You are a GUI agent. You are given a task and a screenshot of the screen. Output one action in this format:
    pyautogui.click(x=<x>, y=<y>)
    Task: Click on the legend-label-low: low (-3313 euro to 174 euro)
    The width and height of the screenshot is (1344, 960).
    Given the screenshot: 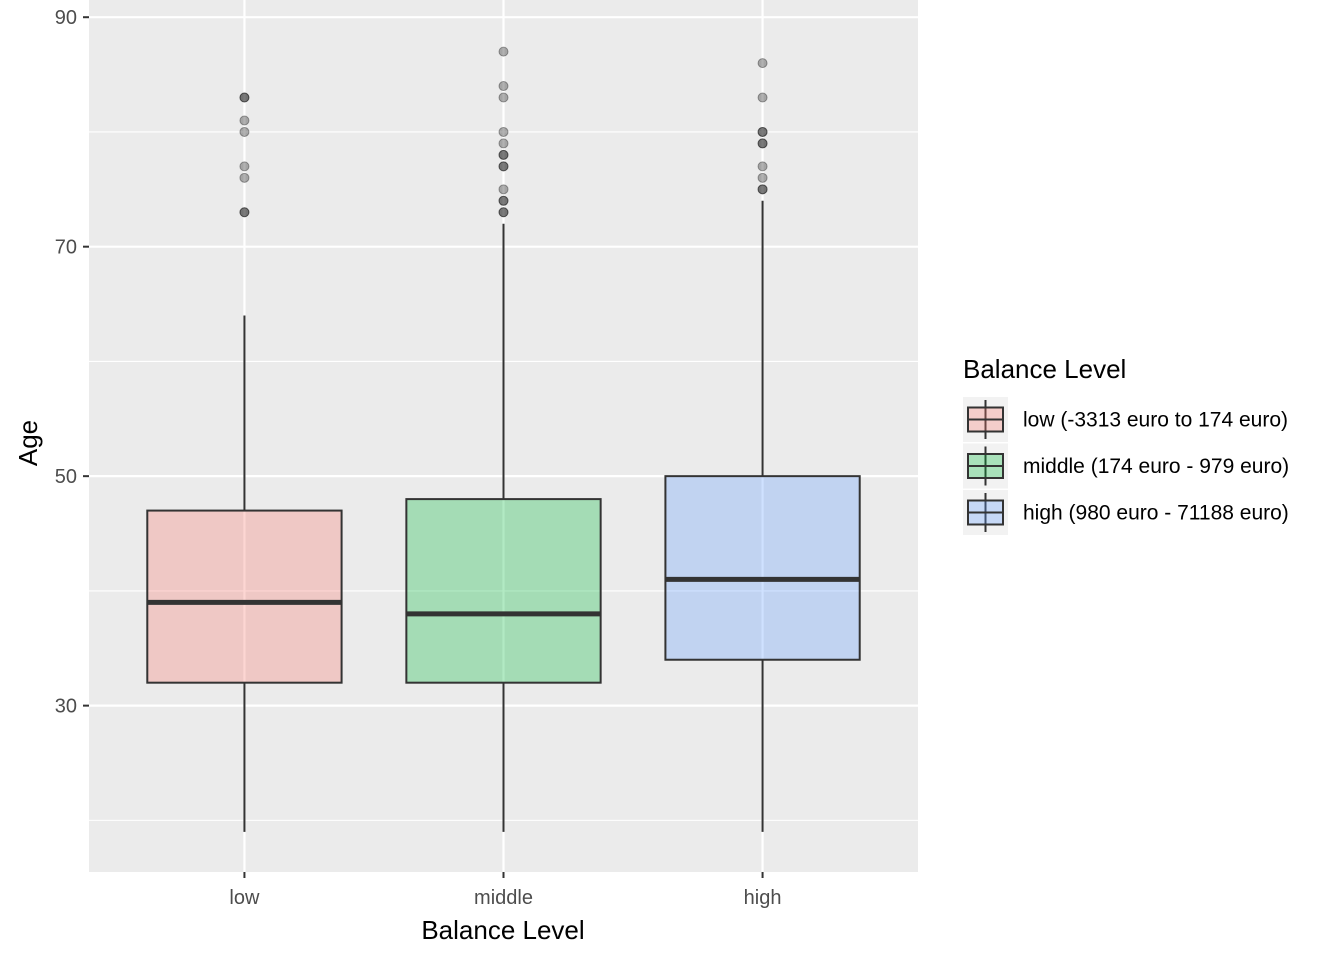 What is the action you would take?
    pyautogui.click(x=1155, y=420)
    